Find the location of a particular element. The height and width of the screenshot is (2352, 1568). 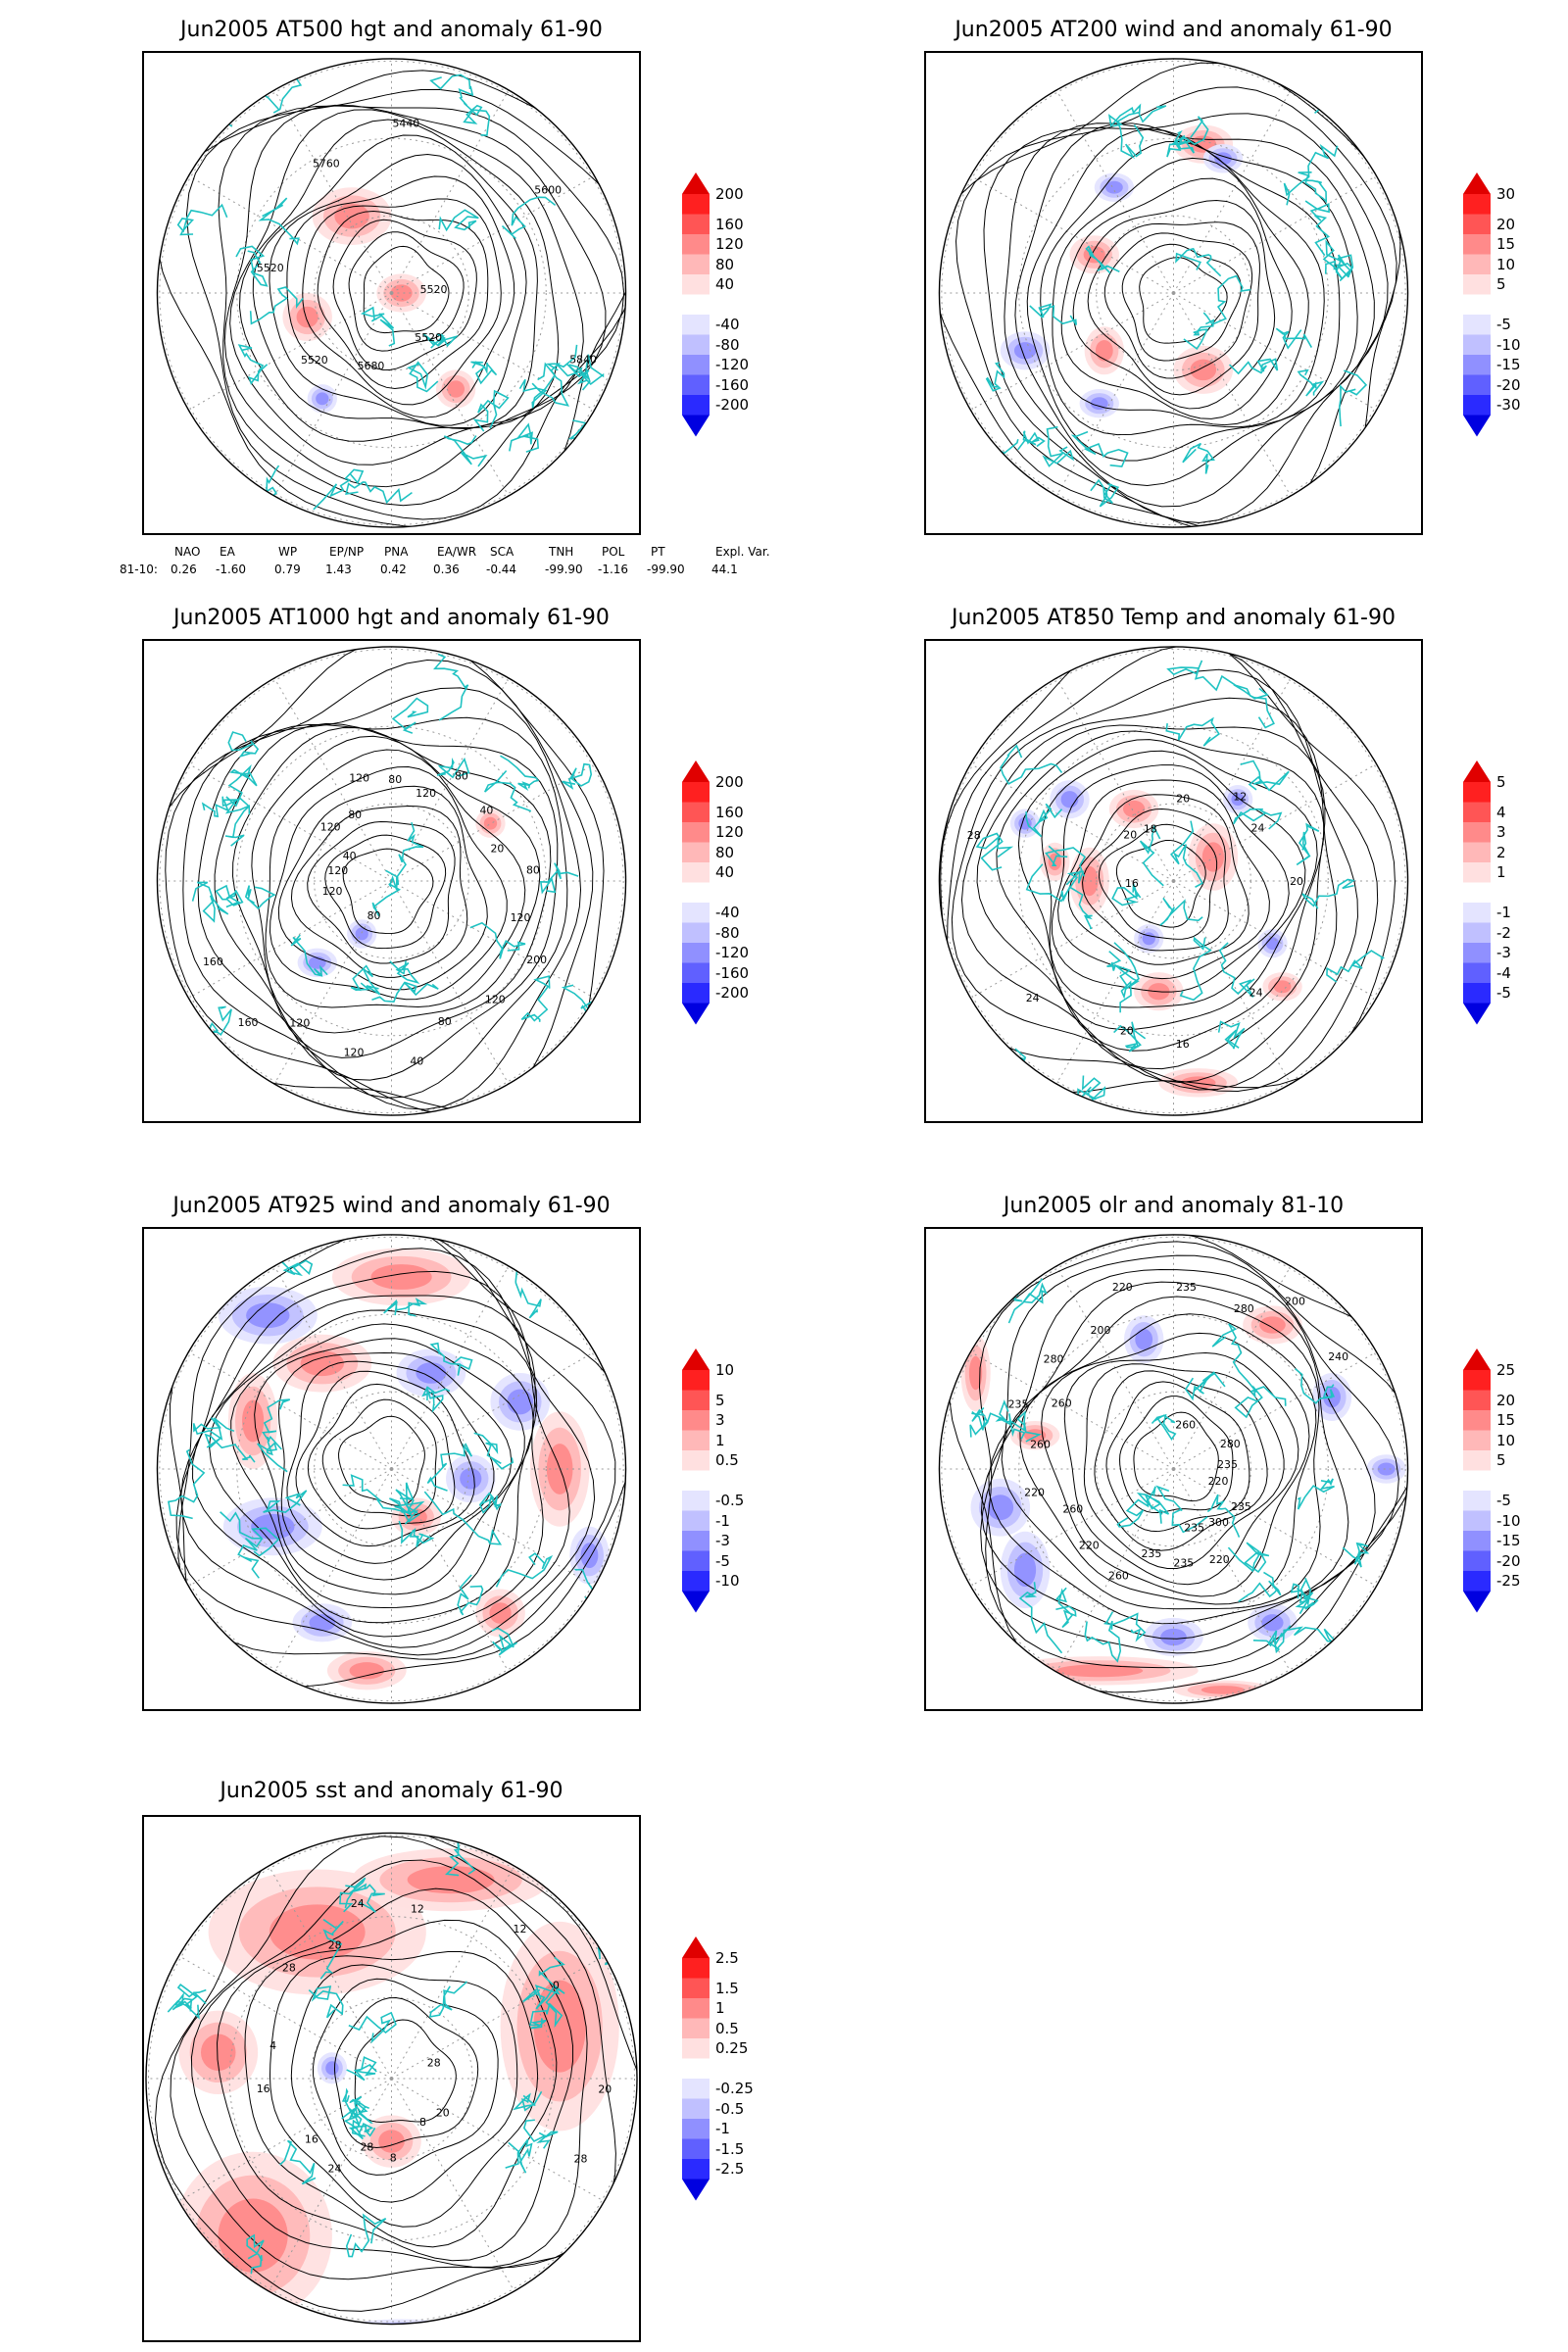

panel-title: Jun2005 AT925 wind and anomaly 61-90 is located at coordinates (391, 1206).